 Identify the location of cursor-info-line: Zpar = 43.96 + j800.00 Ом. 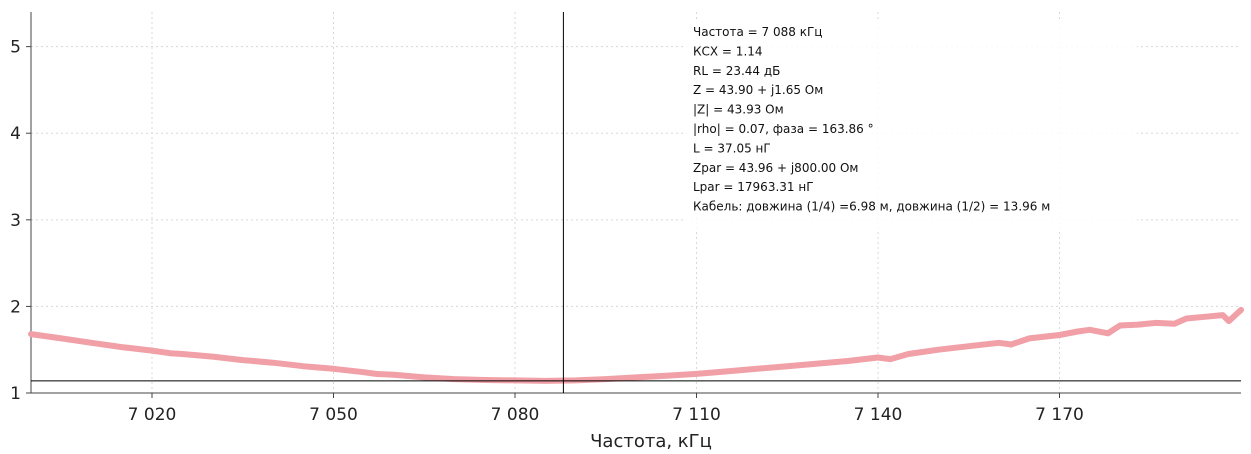
(775, 168).